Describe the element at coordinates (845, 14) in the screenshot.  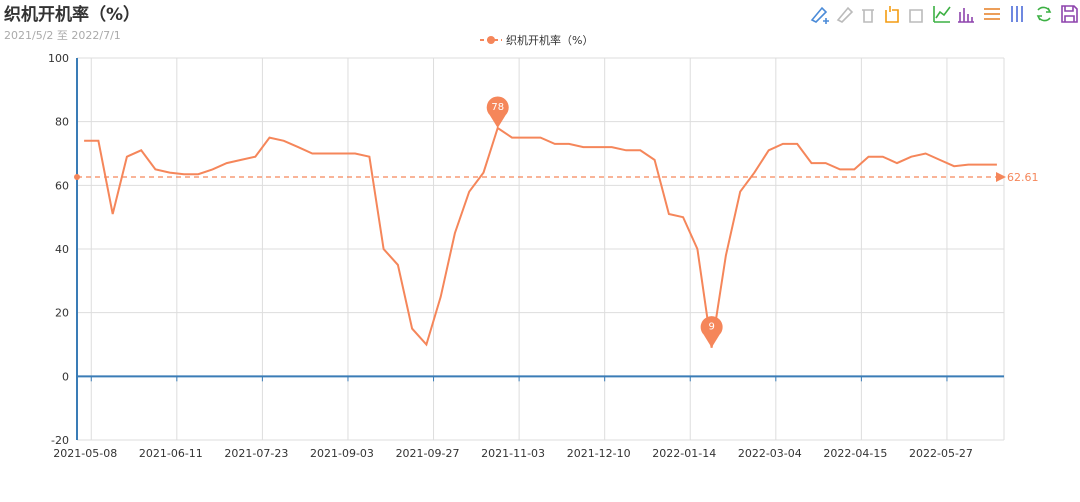
I see `tool-zoom-reset` at that location.